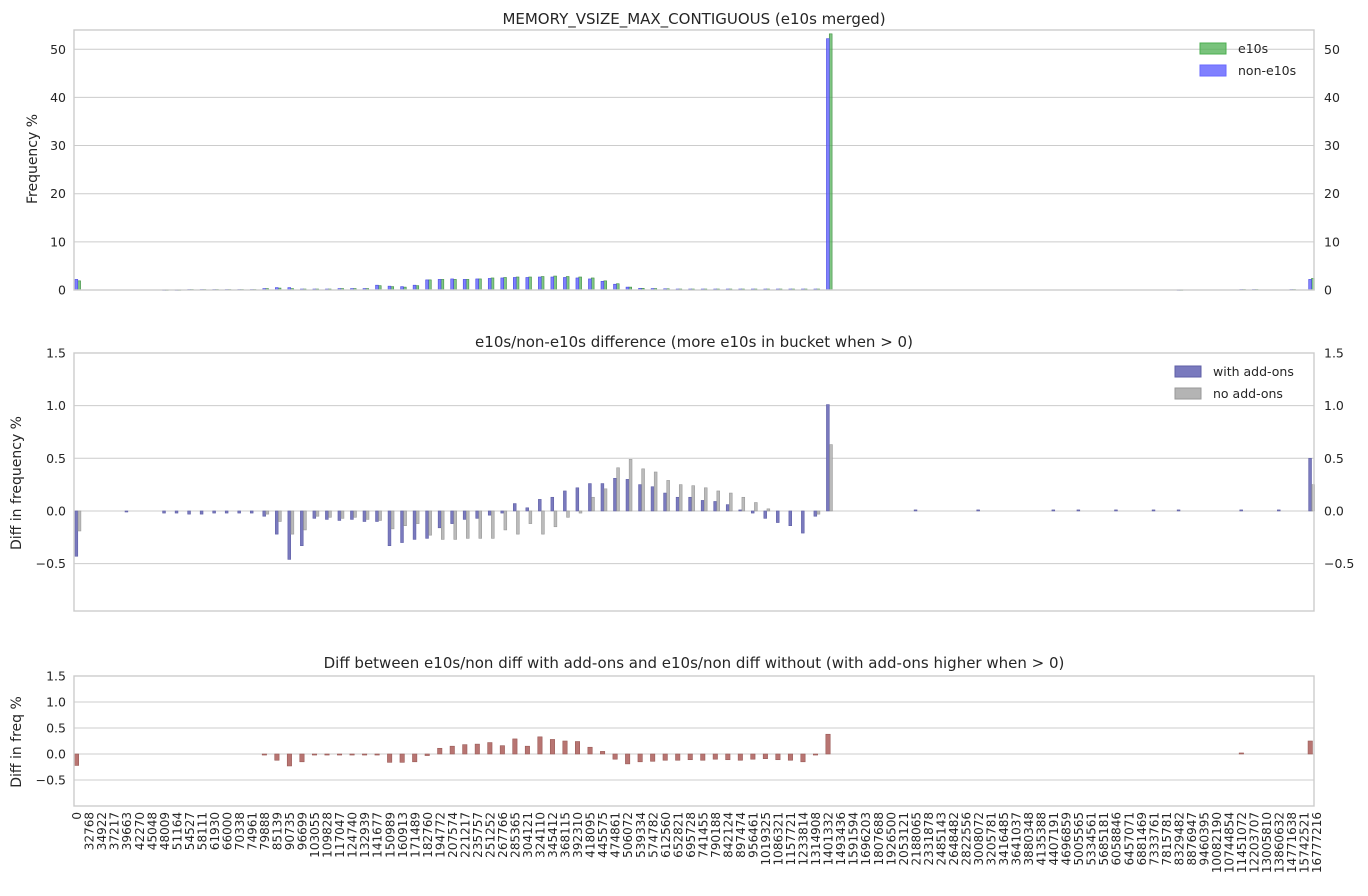 The image size is (1368, 896). I want to click on x-tick-label: 13860632, so click(1280, 842).